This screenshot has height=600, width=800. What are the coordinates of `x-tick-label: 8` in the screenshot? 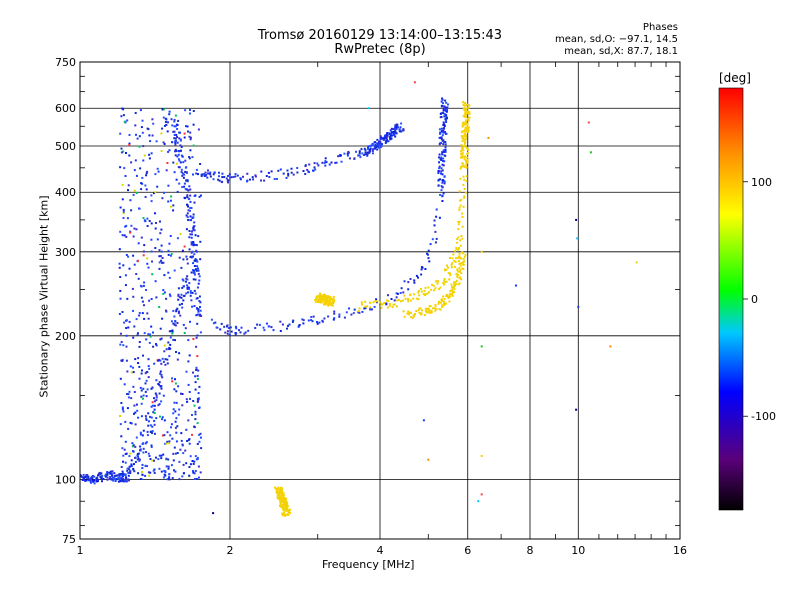 It's located at (530, 550).